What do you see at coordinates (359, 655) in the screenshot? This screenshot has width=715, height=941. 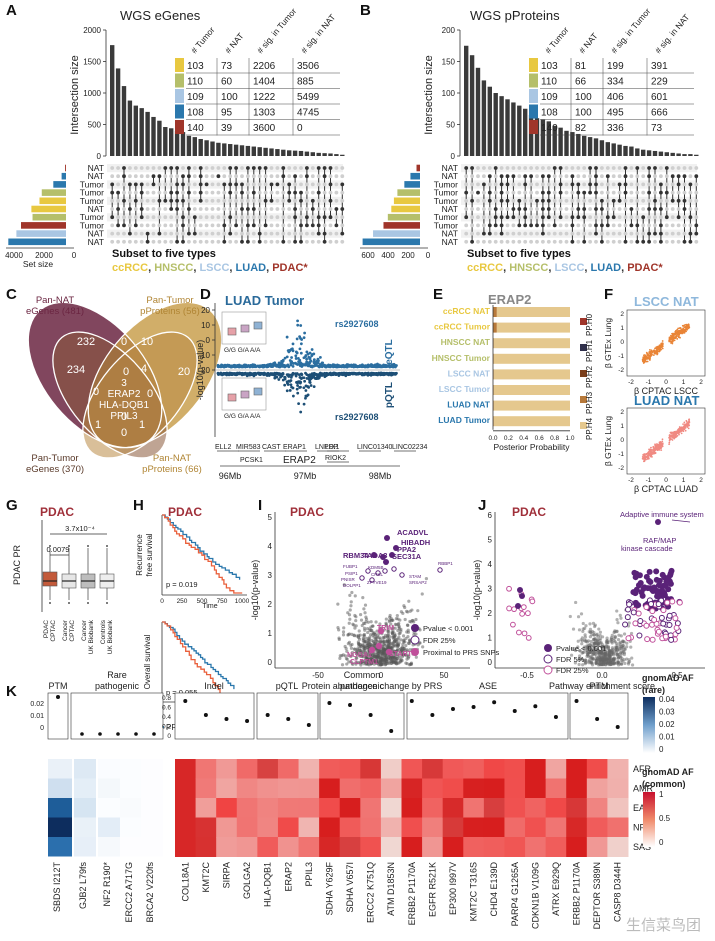 I see `panel-i-low-gene-1: NGGA1` at bounding box center [359, 655].